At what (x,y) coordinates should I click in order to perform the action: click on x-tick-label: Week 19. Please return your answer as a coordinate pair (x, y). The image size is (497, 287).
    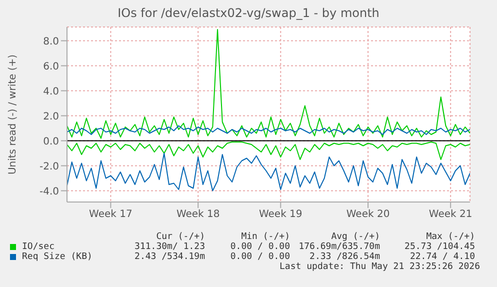
    Looking at the image, I should click on (280, 214).